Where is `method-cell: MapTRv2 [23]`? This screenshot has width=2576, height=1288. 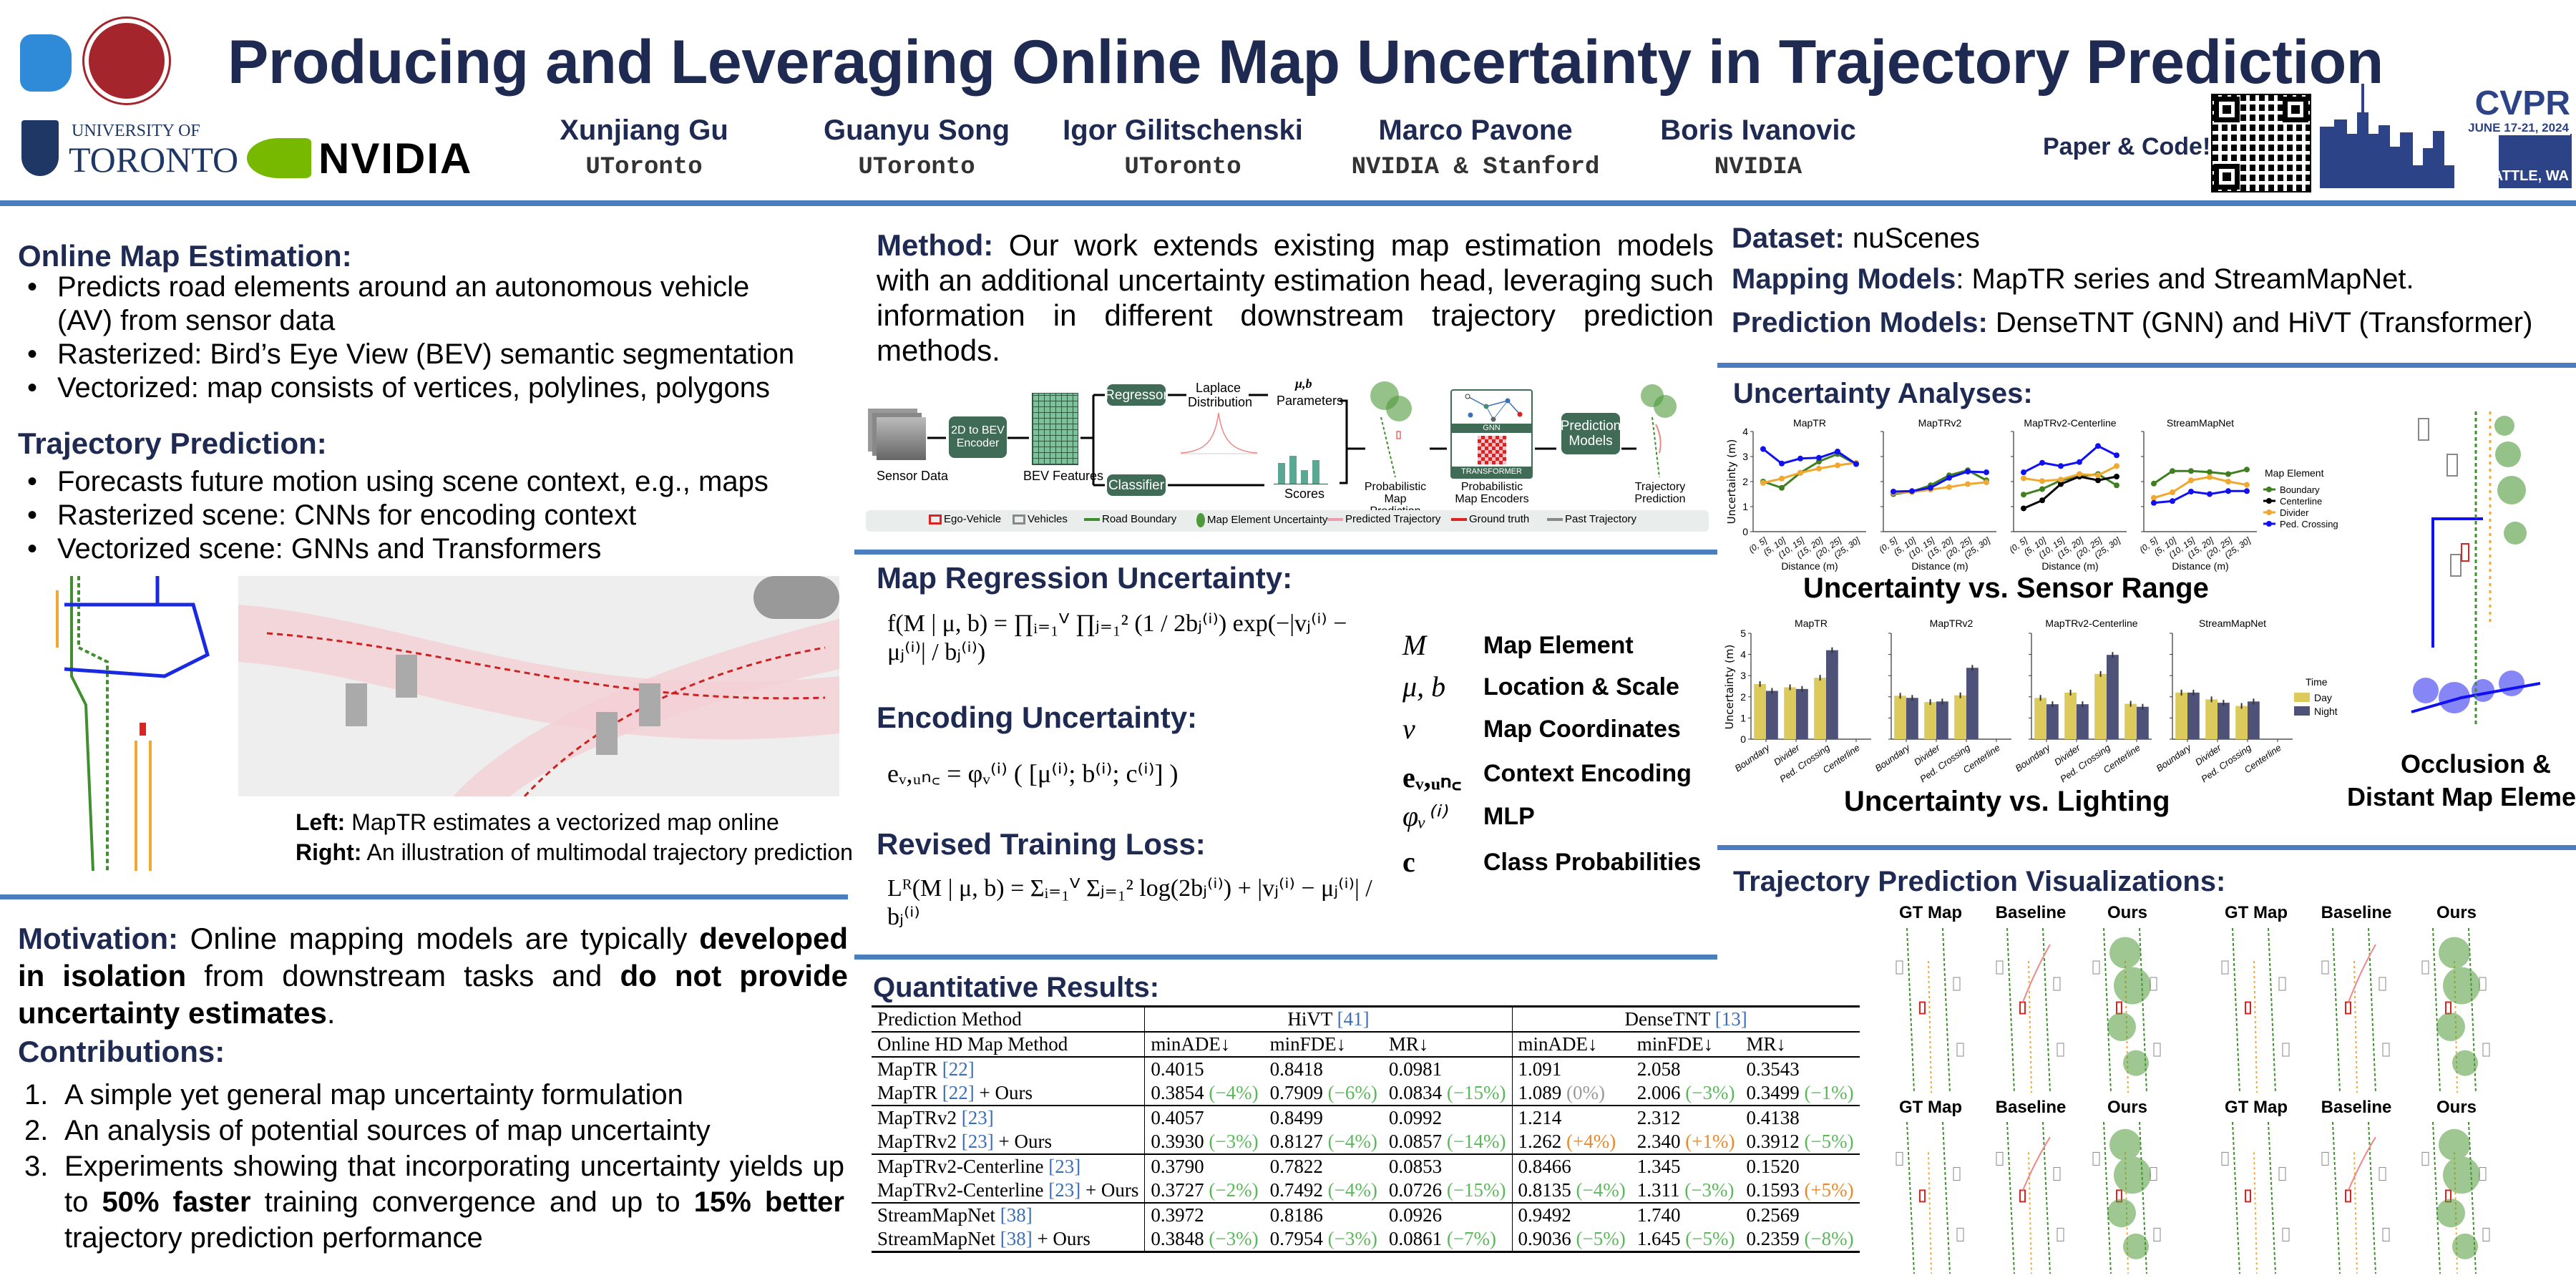 method-cell: MapTRv2 [23] is located at coordinates (1008, 1117).